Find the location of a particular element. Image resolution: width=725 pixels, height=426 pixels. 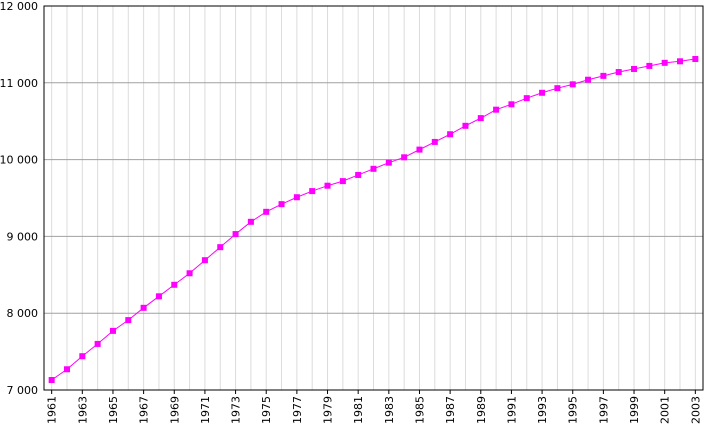

x-tick-label: 1971 is located at coordinates (205, 410).